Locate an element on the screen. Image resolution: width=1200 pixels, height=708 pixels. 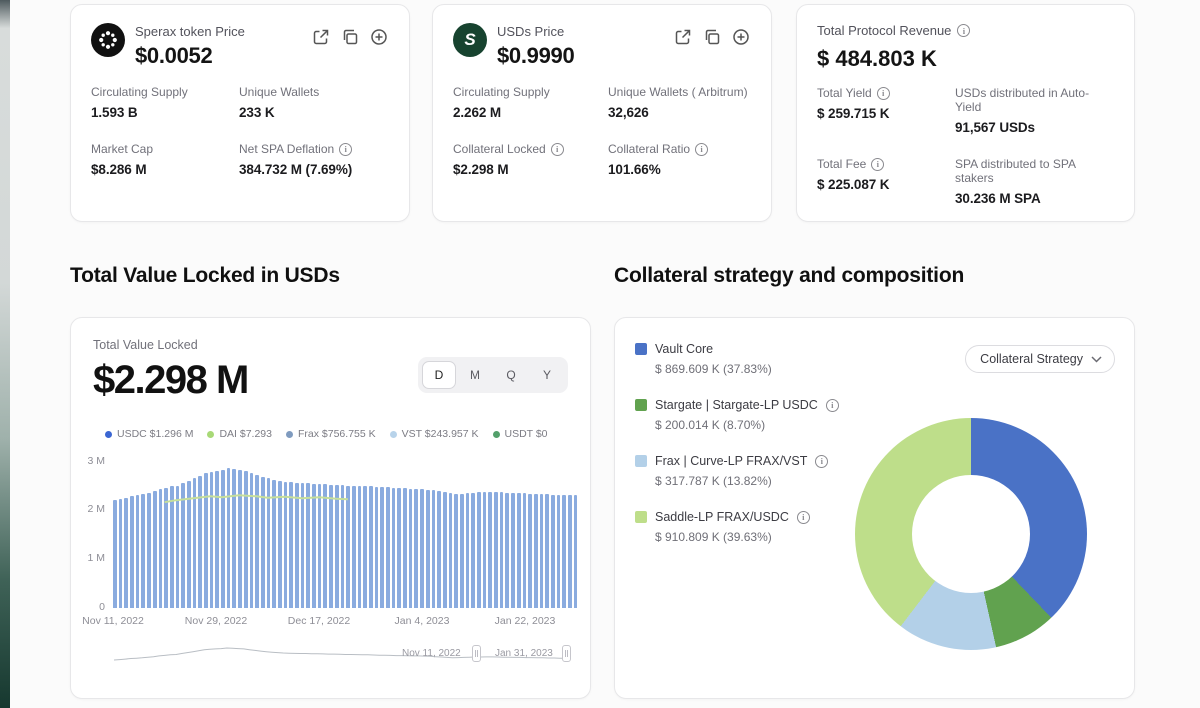
legend-item-usdc: USDC $1.296 M is located at coordinates (149, 434).